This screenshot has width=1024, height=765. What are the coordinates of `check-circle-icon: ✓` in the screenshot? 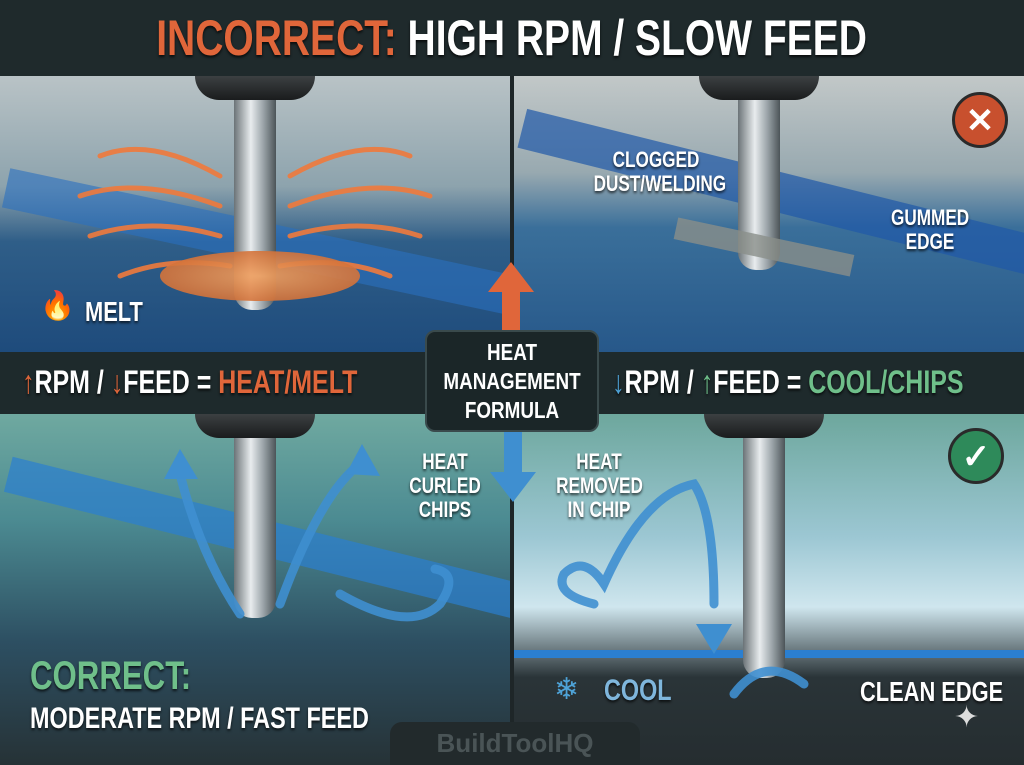 It's located at (976, 456).